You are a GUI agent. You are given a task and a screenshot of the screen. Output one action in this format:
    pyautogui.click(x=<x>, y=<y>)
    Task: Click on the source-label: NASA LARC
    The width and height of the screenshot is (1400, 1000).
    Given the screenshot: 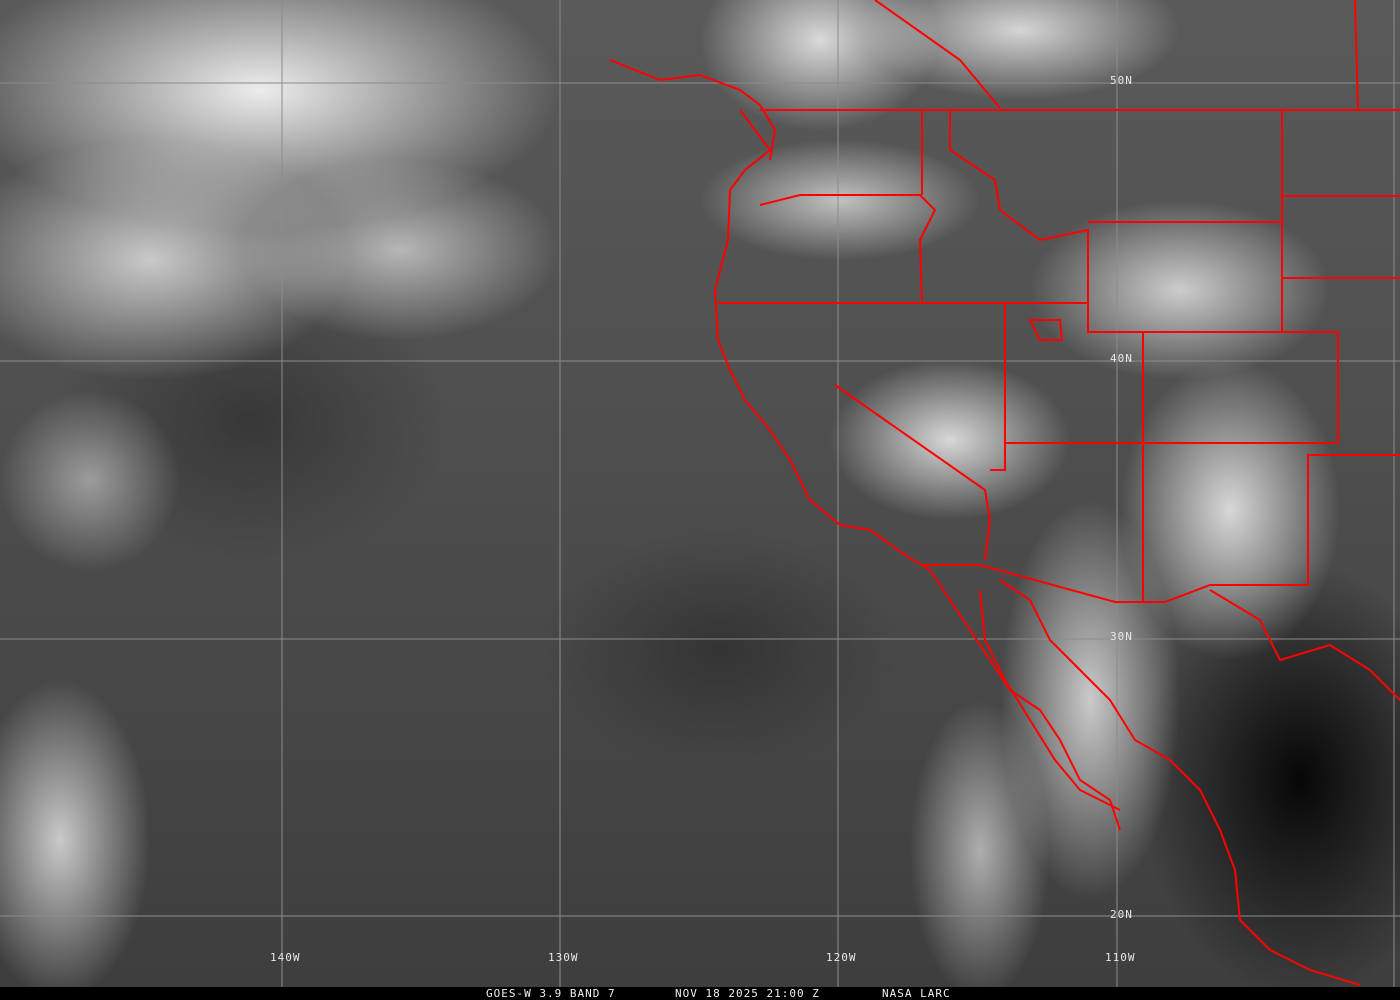 What is the action you would take?
    pyautogui.click(x=916, y=993)
    